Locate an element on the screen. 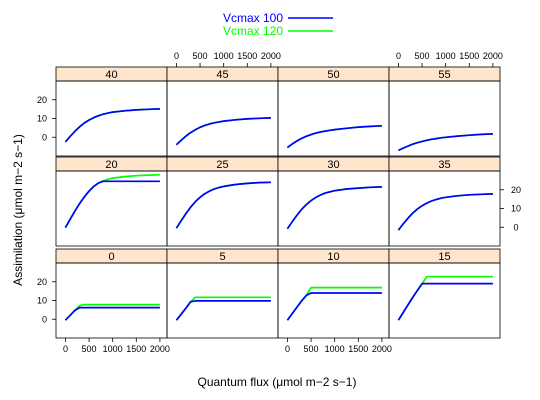 The height and width of the screenshot is (400, 540). panel-15: 15 is located at coordinates (444, 293).